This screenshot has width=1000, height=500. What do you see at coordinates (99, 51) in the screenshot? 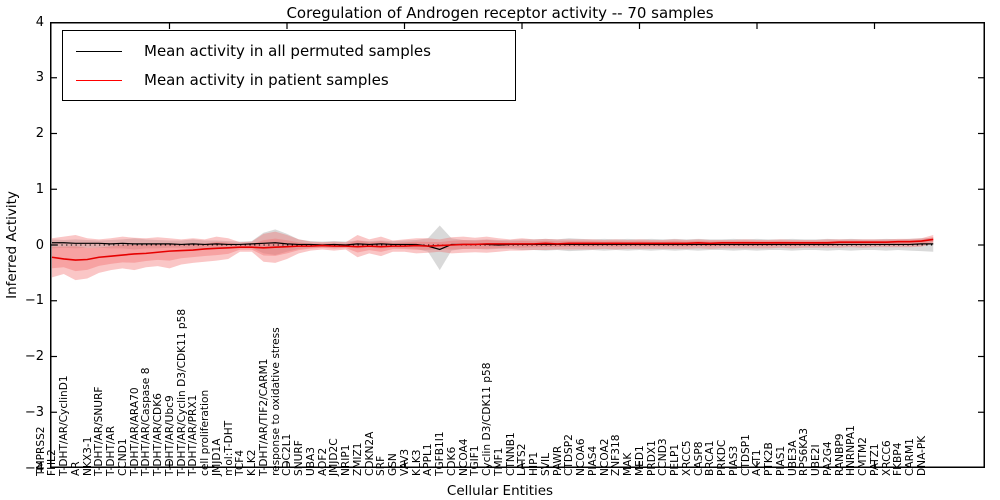
I see `legend-line-permuted` at bounding box center [99, 51].